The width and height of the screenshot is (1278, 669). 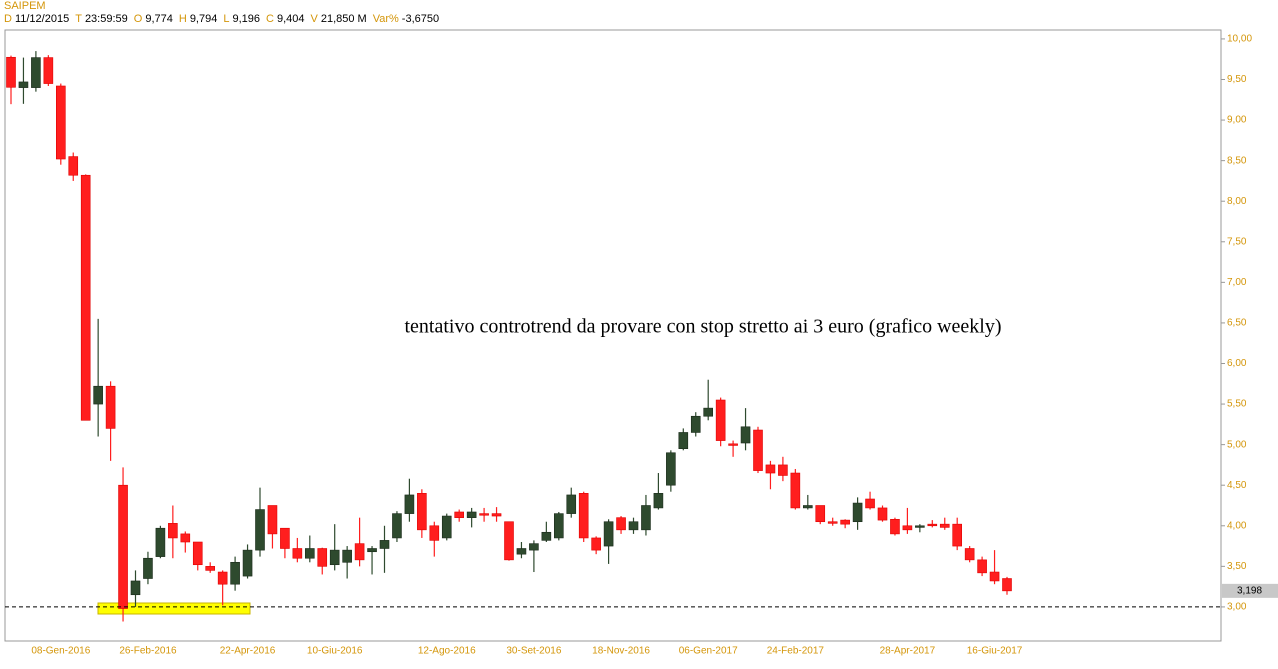 I want to click on info-value: 9,196, so click(x=246, y=19).